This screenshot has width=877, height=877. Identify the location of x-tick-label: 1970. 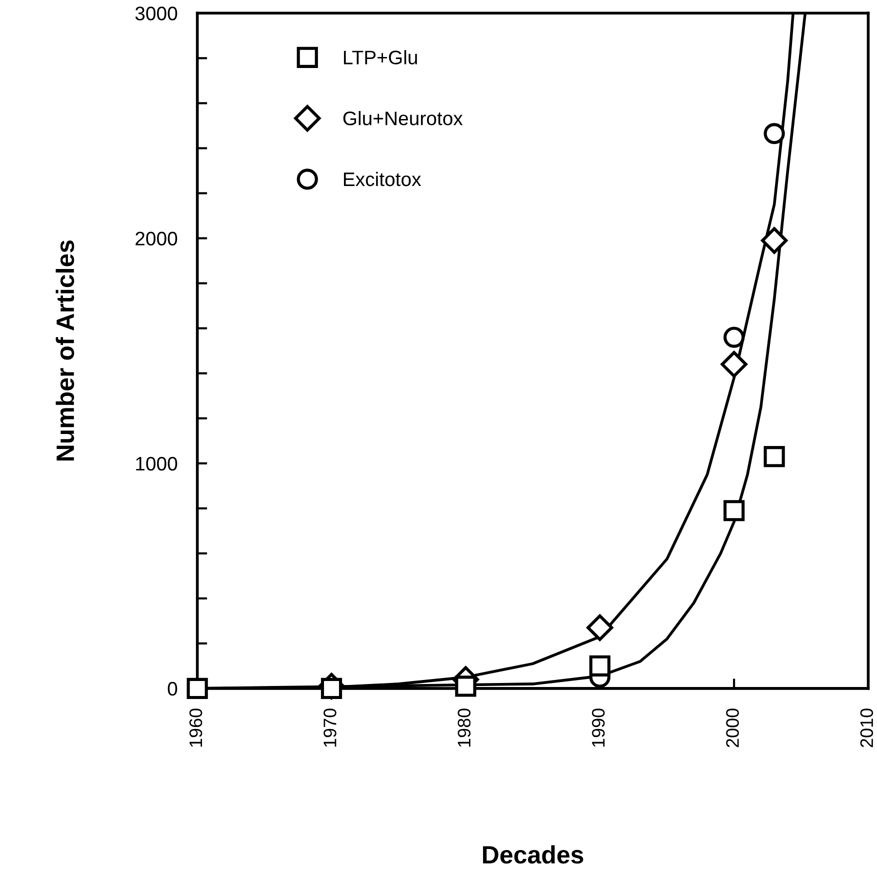
(330, 727).